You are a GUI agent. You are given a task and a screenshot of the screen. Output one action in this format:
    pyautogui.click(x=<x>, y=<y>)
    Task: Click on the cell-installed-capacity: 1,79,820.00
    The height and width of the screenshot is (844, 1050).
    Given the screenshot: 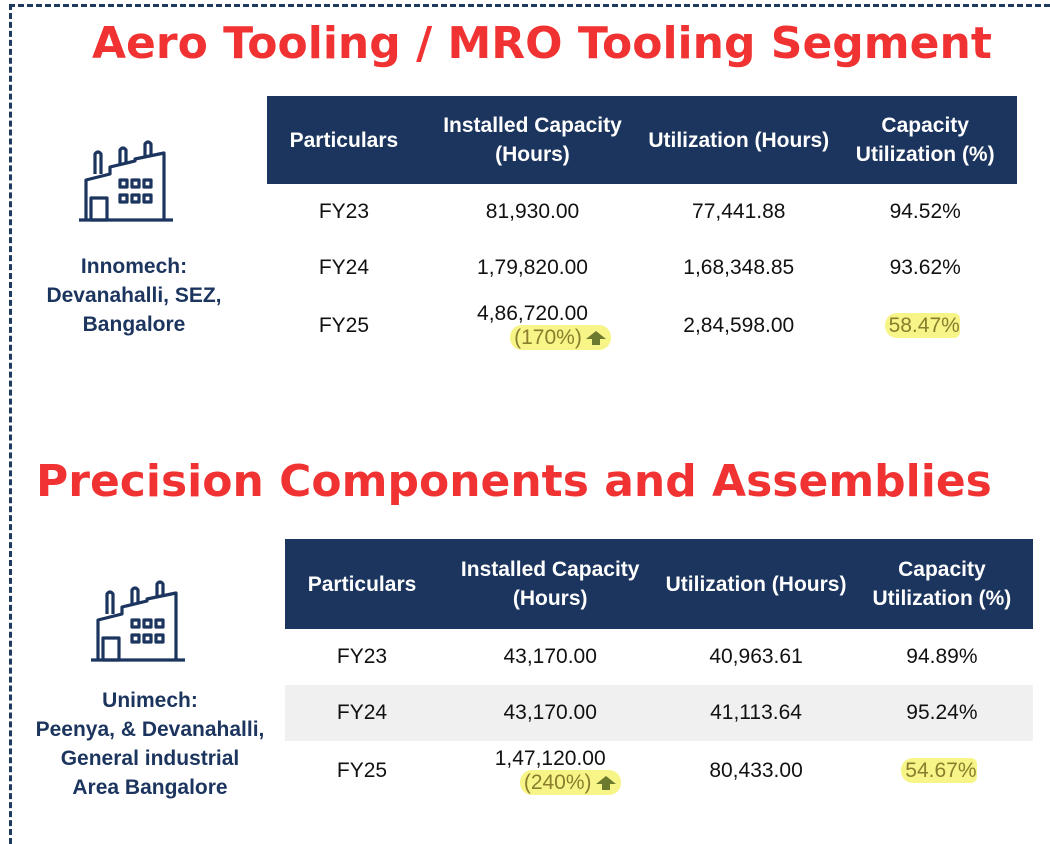 What is the action you would take?
    pyautogui.click(x=532, y=267)
    